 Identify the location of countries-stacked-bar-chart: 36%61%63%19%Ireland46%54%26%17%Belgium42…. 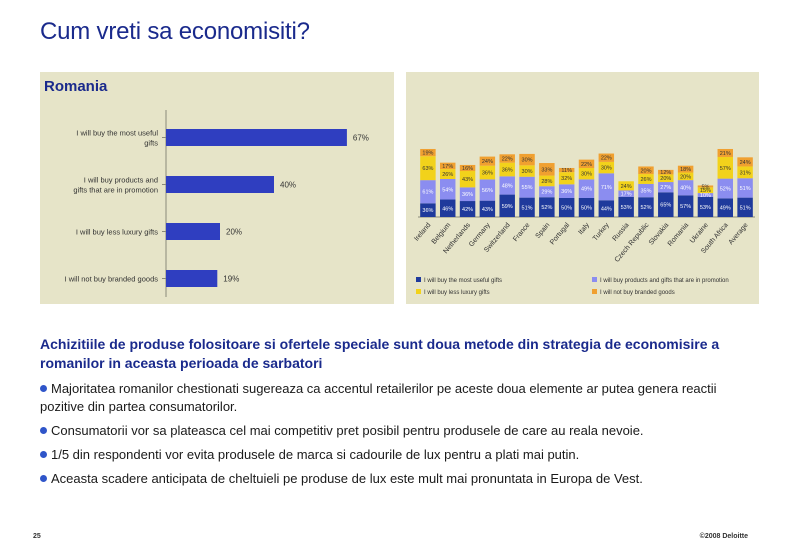
(584, 222).